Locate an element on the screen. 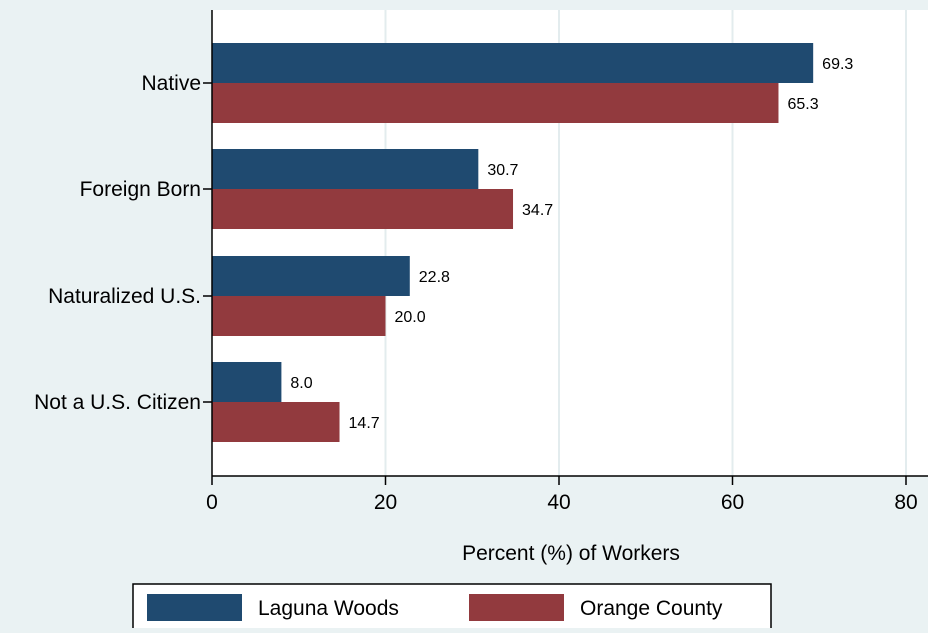 The width and height of the screenshot is (928, 633). x-tick-label: 0 is located at coordinates (212, 502).